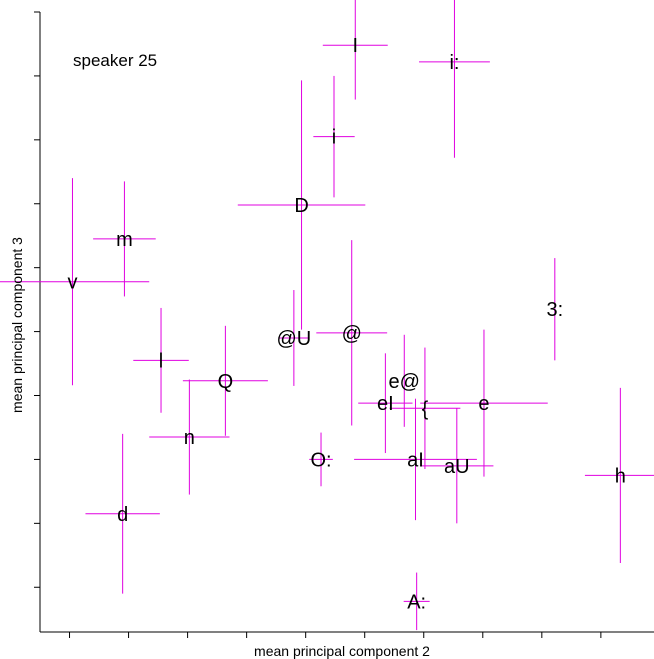 The image size is (654, 659). I want to click on point-label-17: aI, so click(415, 460).